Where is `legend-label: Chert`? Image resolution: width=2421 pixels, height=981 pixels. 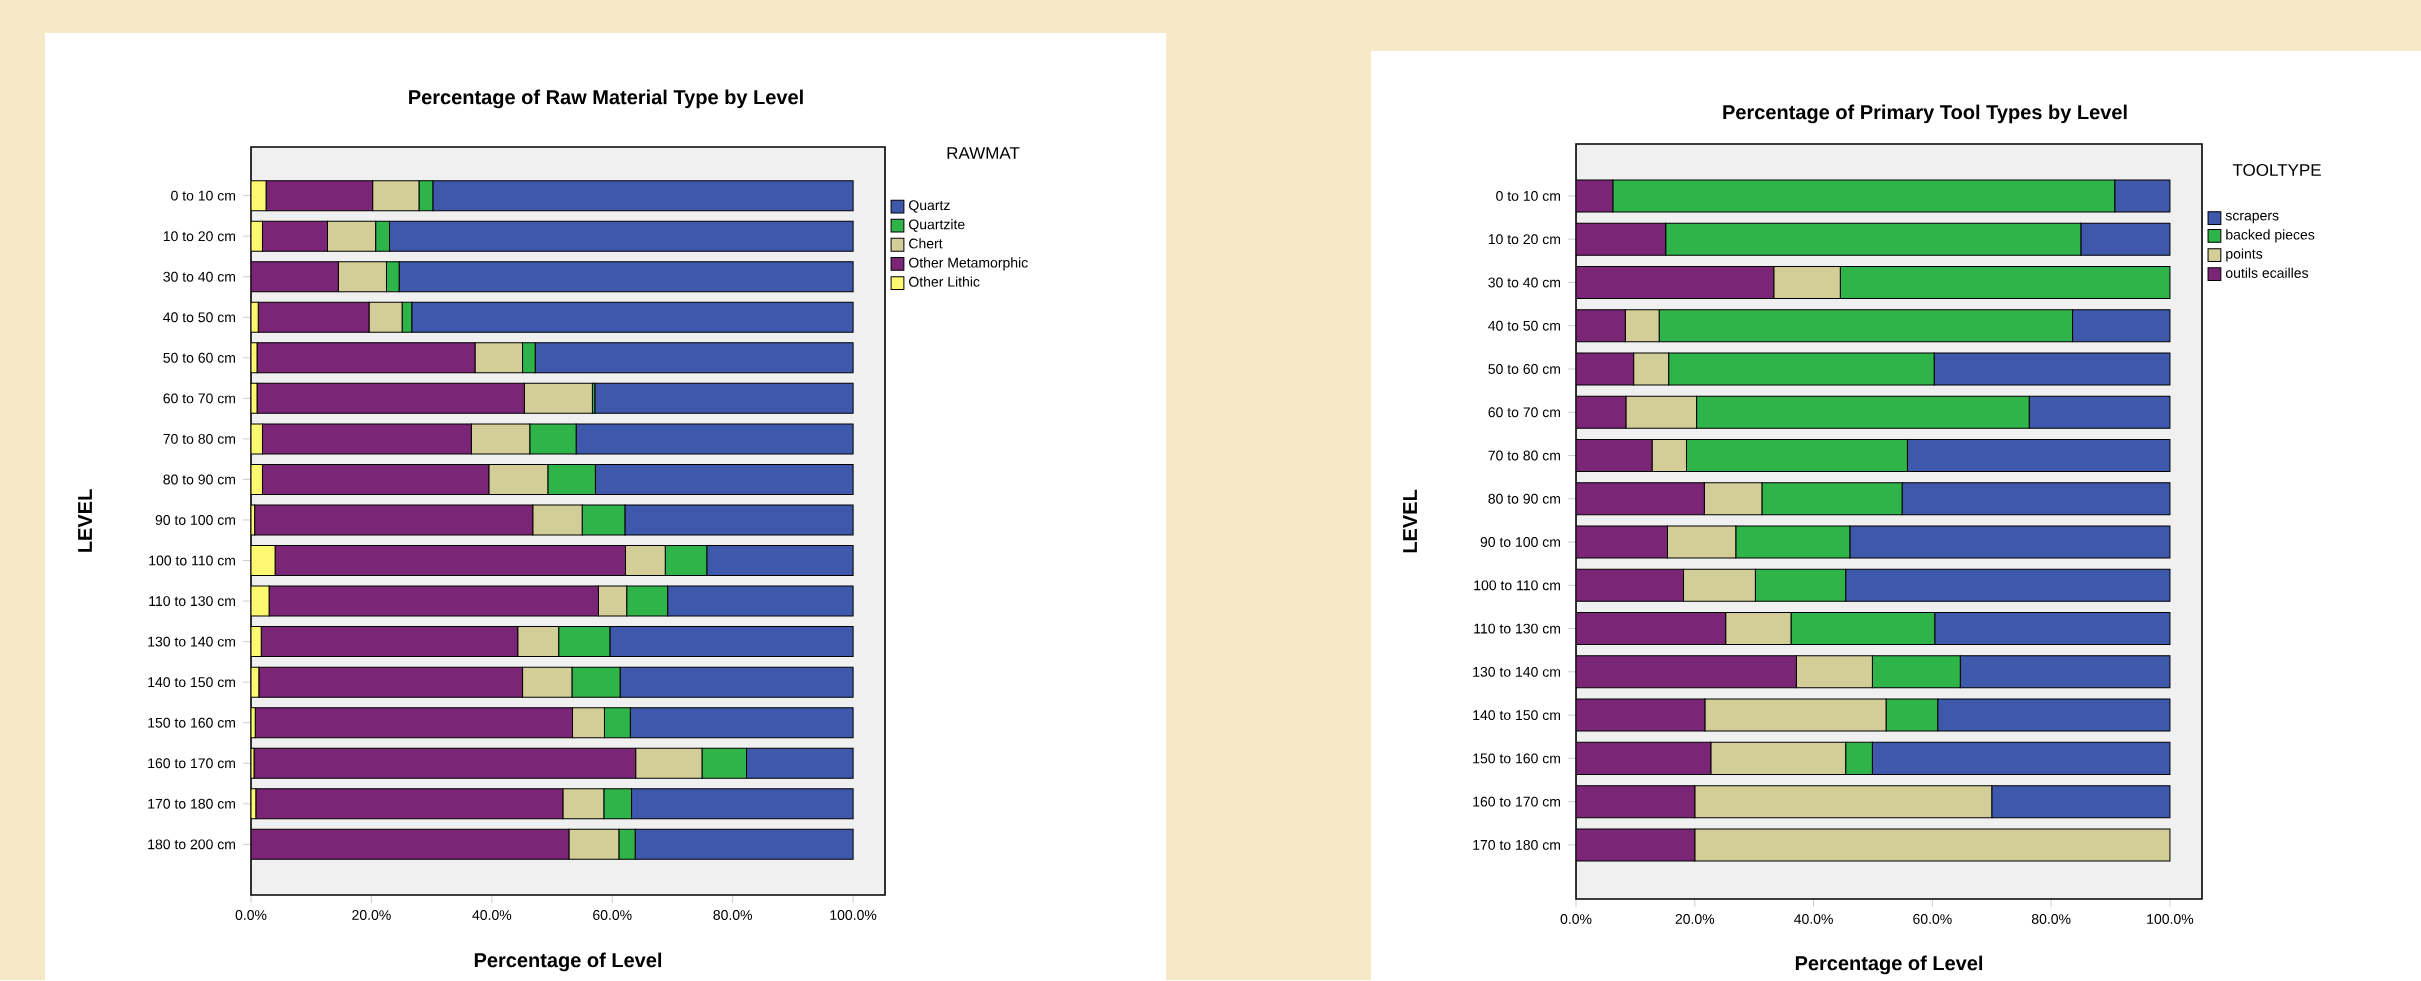 legend-label: Chert is located at coordinates (926, 243).